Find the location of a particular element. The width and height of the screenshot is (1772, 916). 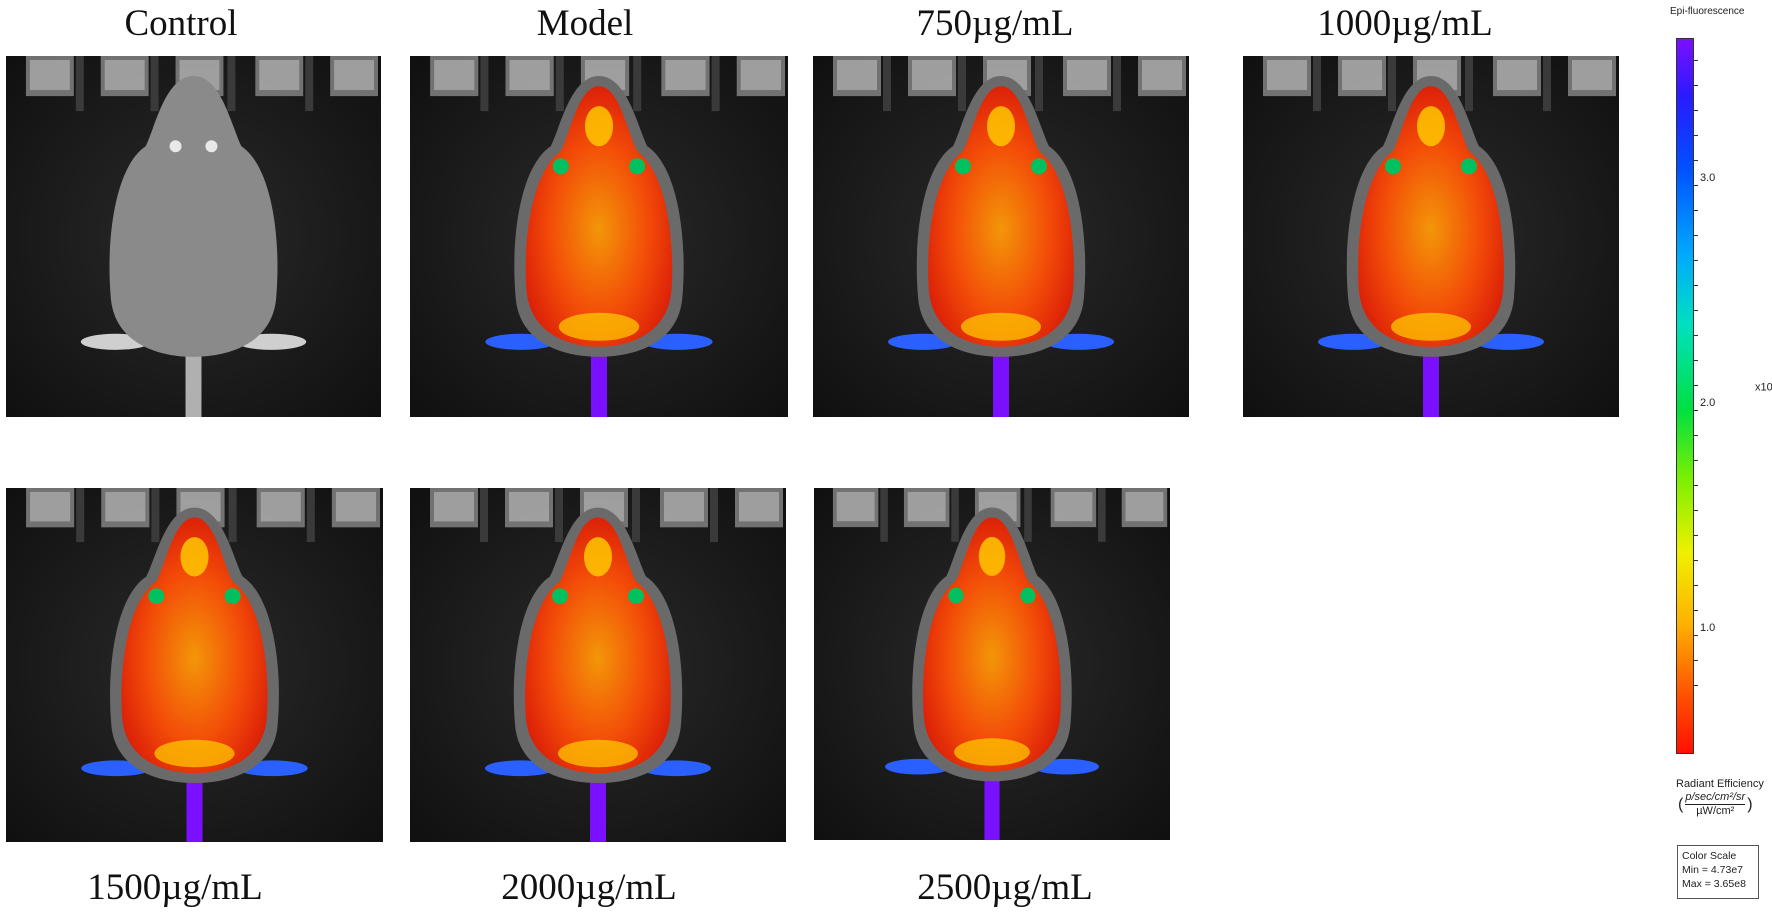

mouse-image-control is located at coordinates (193, 236).